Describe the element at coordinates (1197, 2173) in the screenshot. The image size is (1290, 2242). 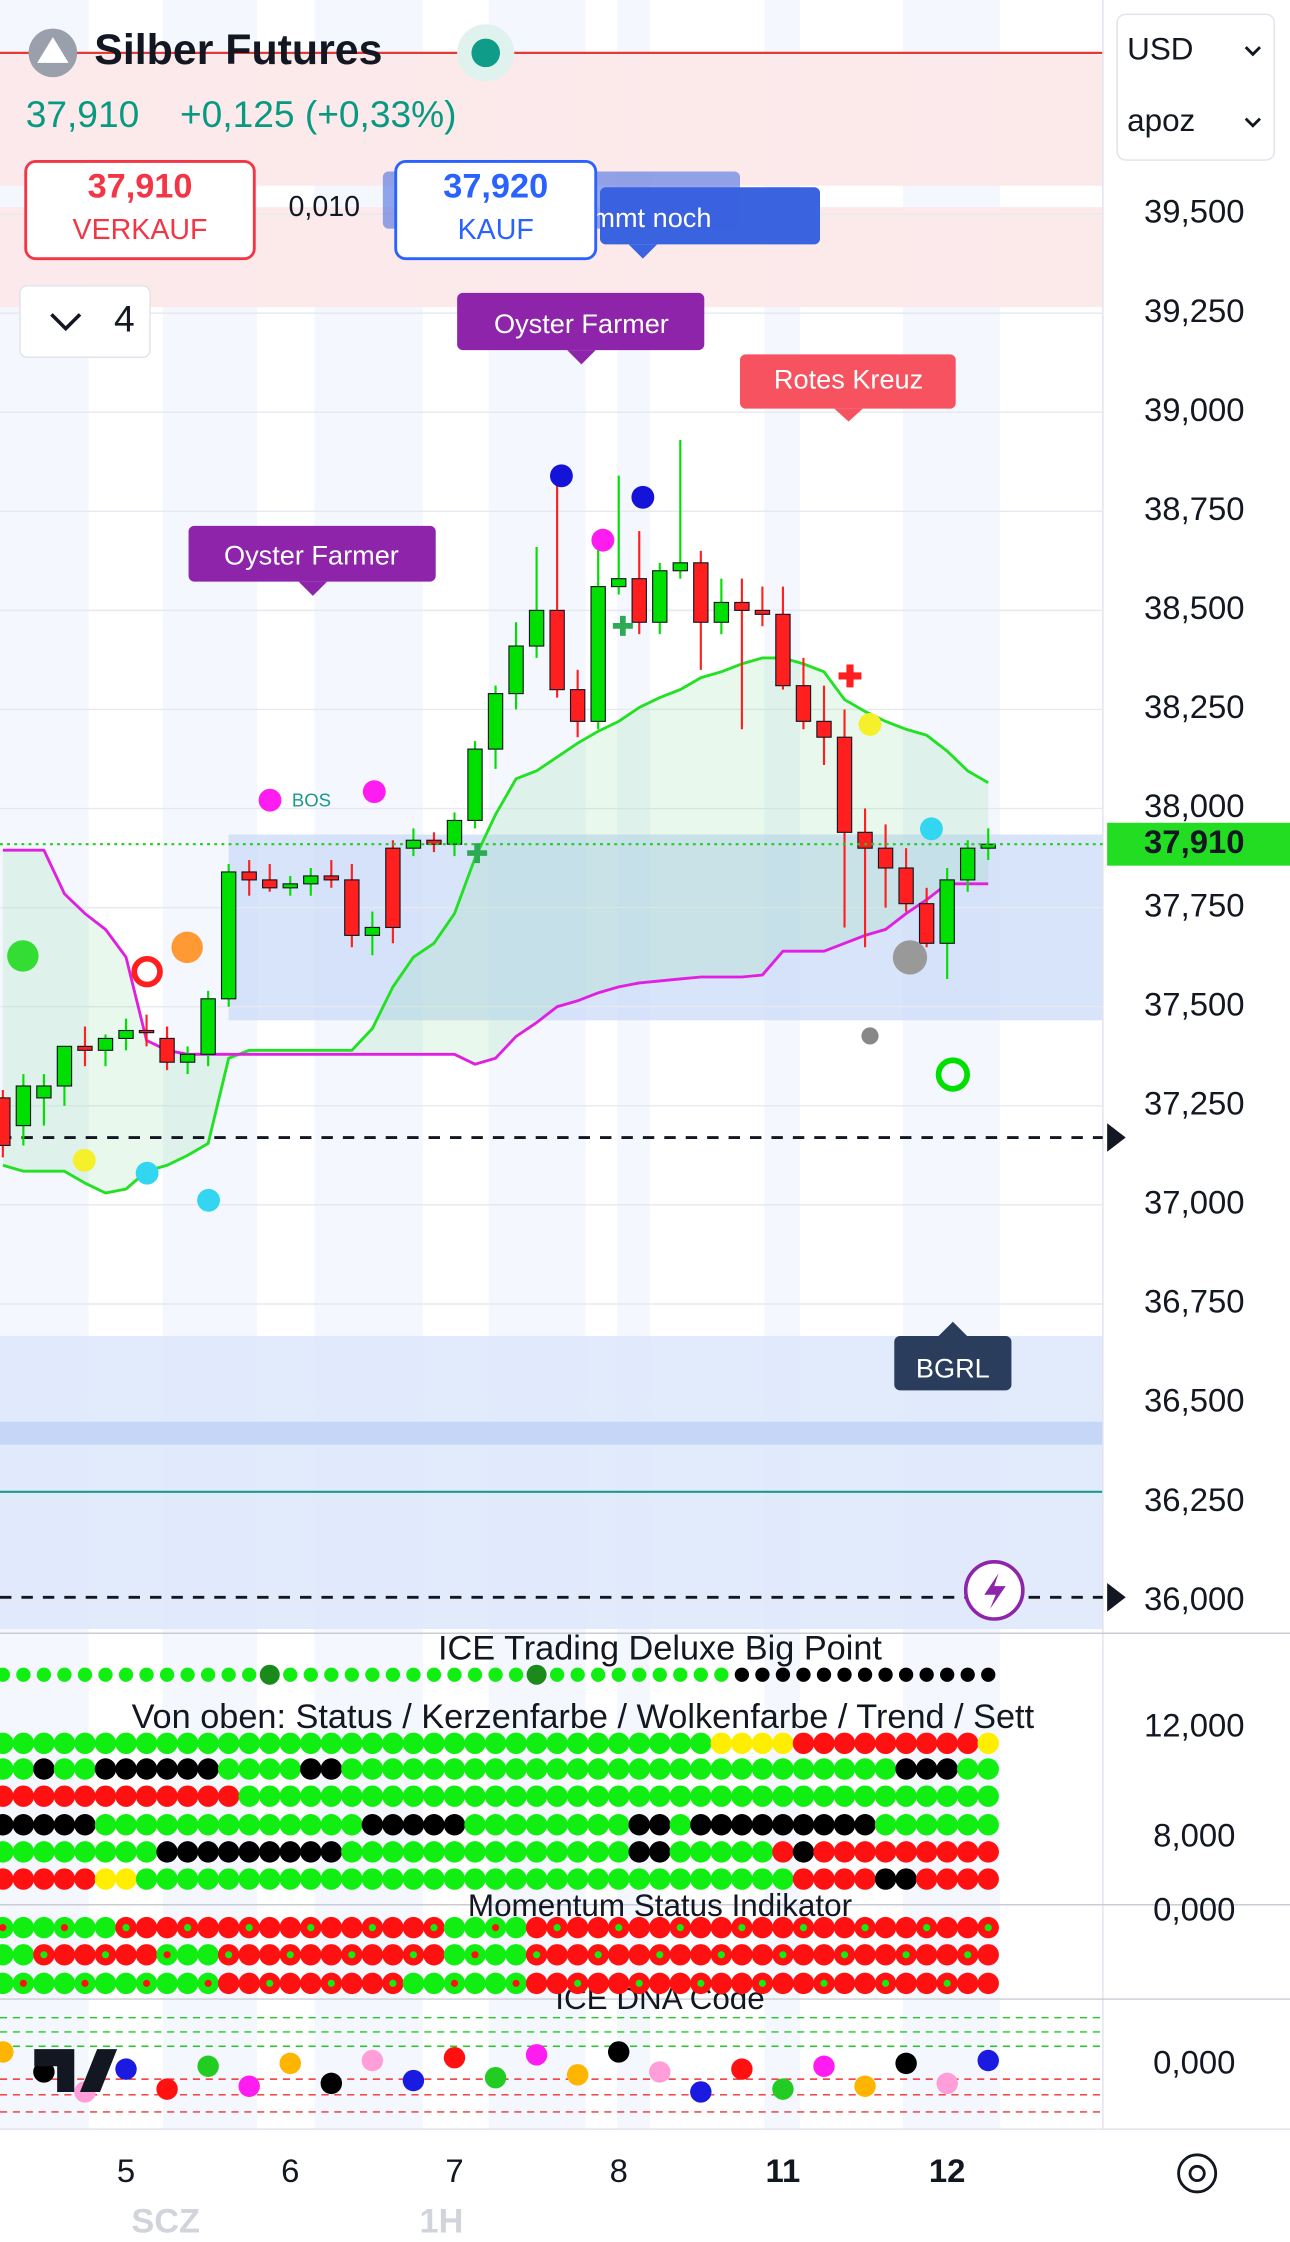
I see `settings-icon` at that location.